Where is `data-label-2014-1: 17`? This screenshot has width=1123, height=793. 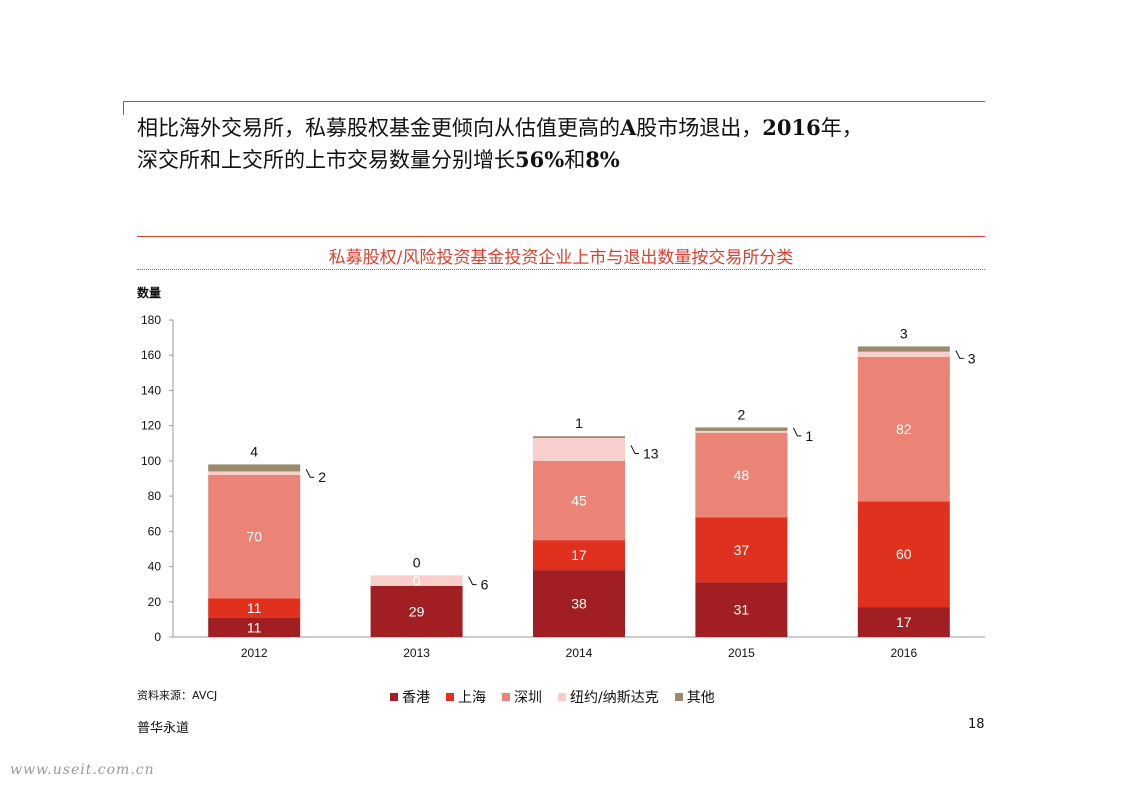 data-label-2014-1: 17 is located at coordinates (579, 555).